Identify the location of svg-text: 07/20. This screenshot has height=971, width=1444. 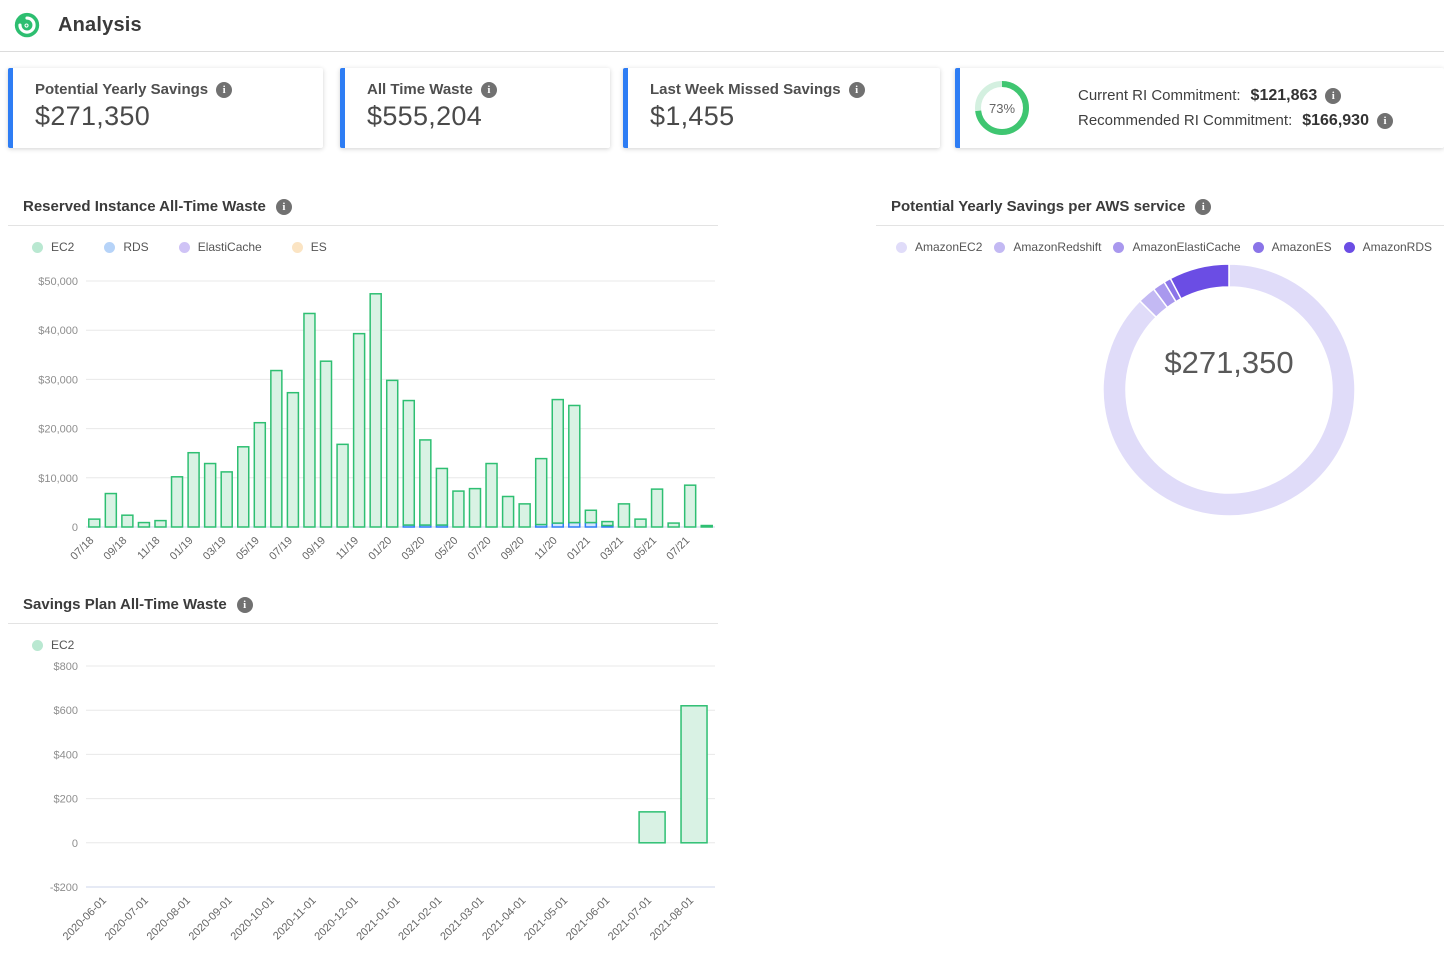
(480, 549).